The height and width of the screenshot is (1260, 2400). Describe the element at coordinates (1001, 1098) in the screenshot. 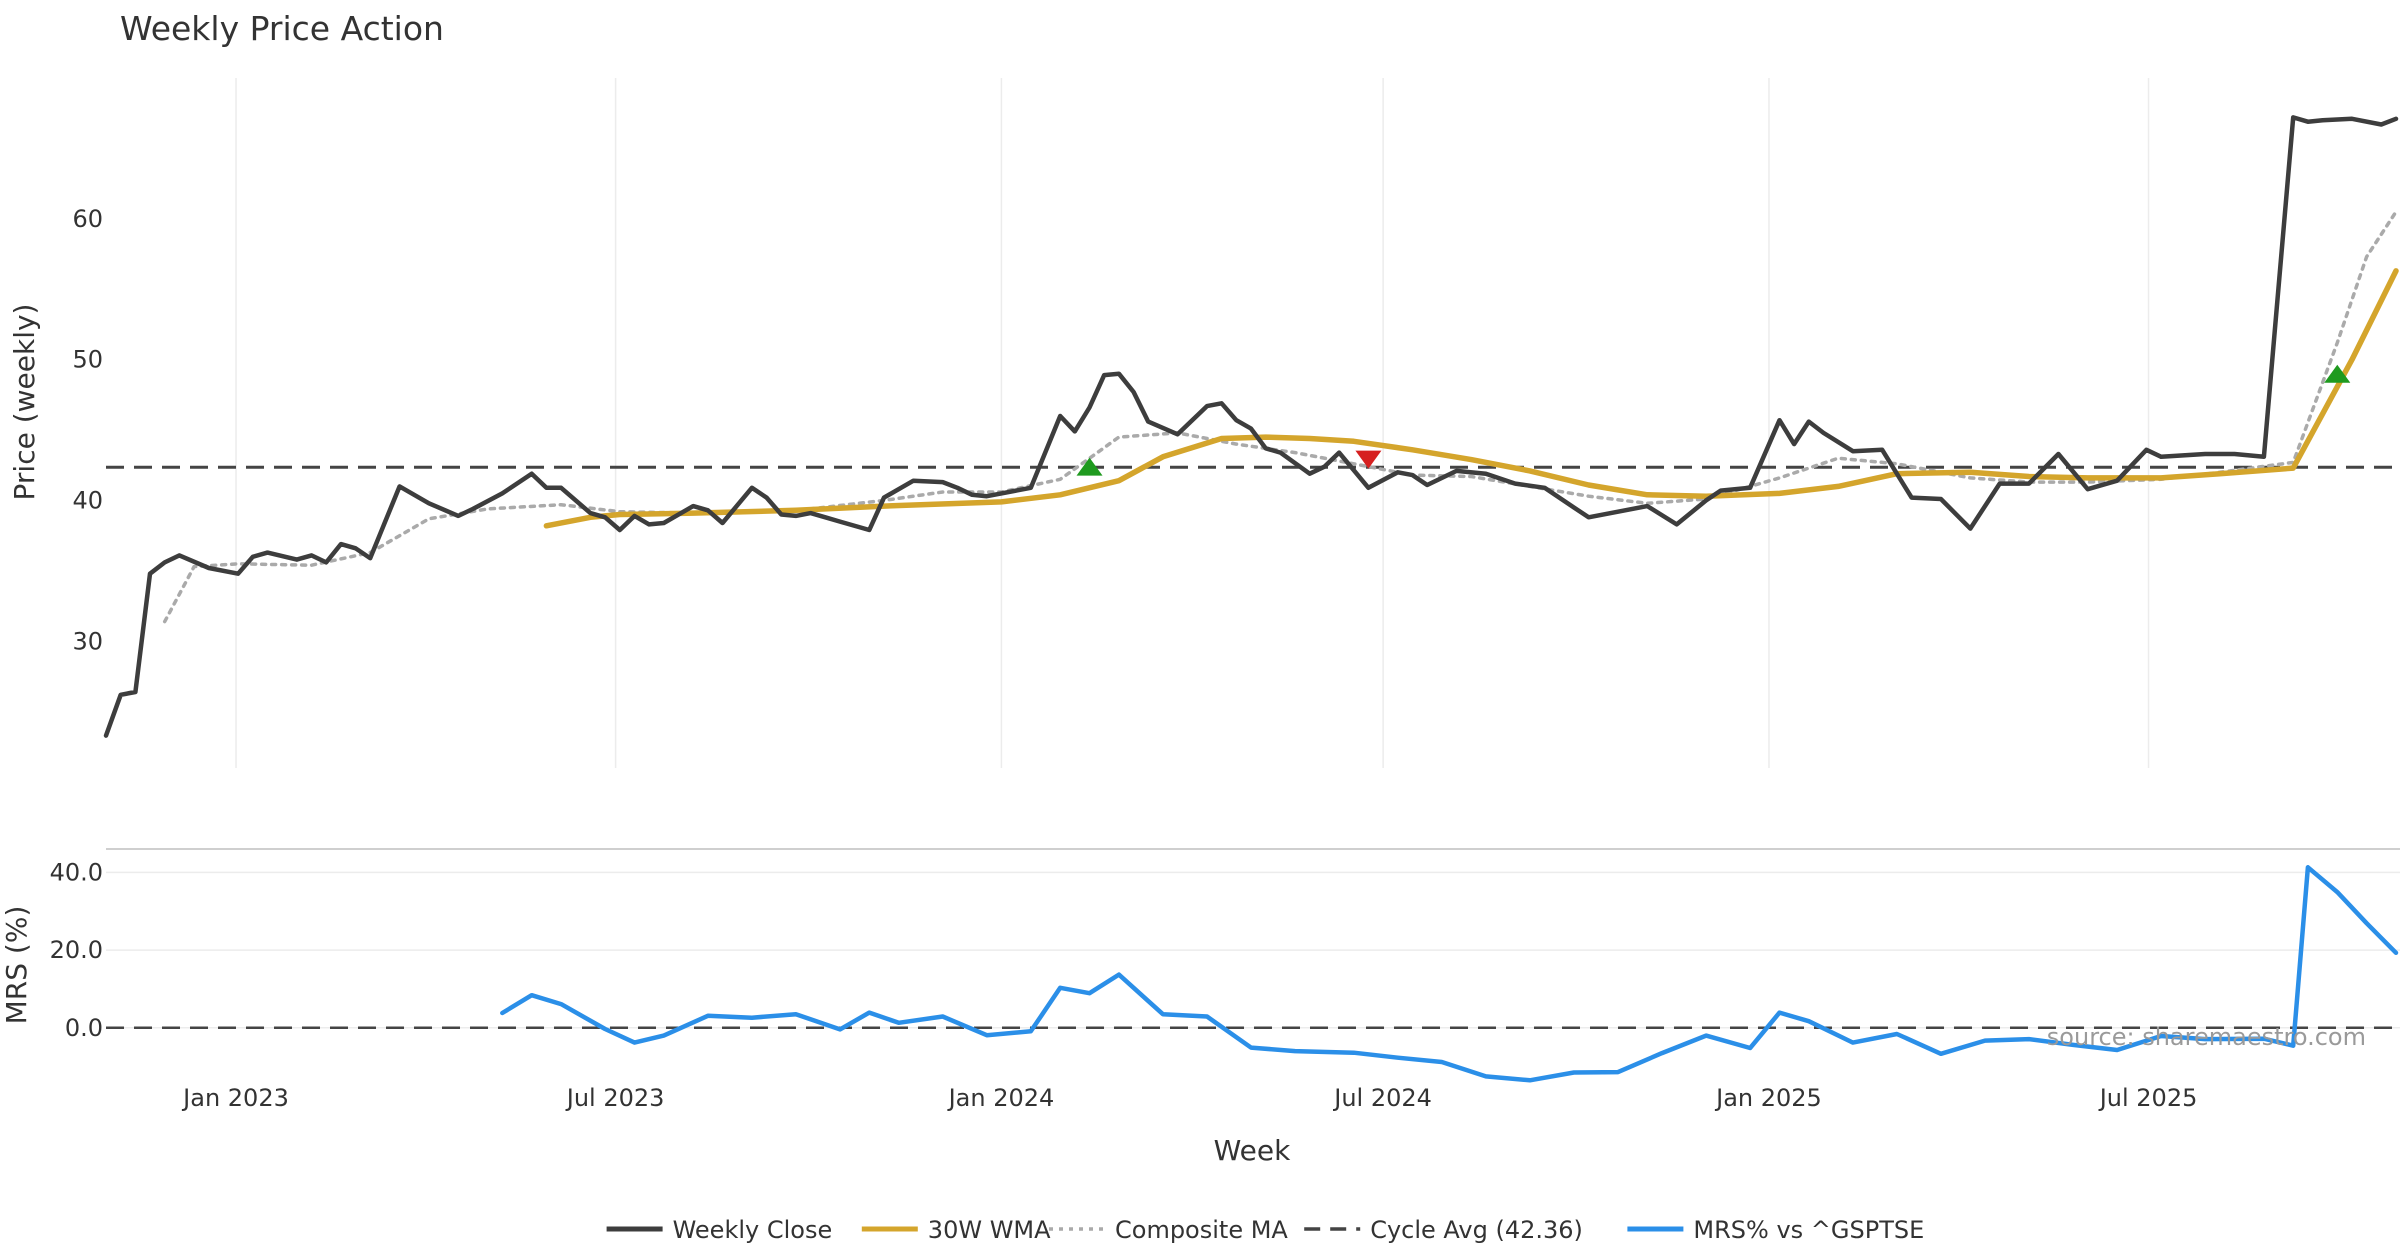

I see `x-tick-label: Jan 2024` at that location.